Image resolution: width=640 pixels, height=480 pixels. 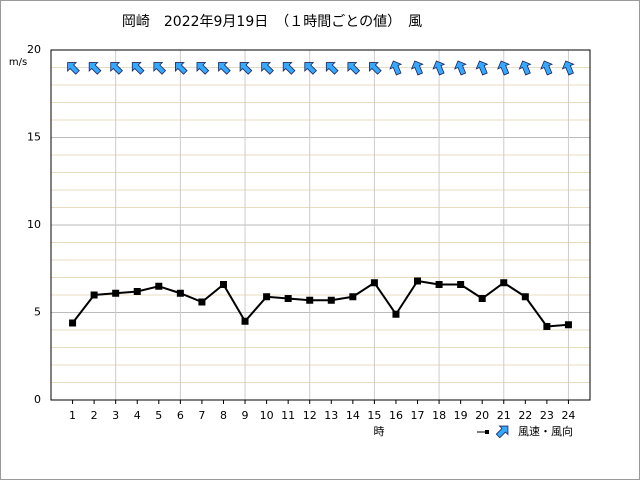 I want to click on x-tick-label: 10, so click(x=267, y=415).